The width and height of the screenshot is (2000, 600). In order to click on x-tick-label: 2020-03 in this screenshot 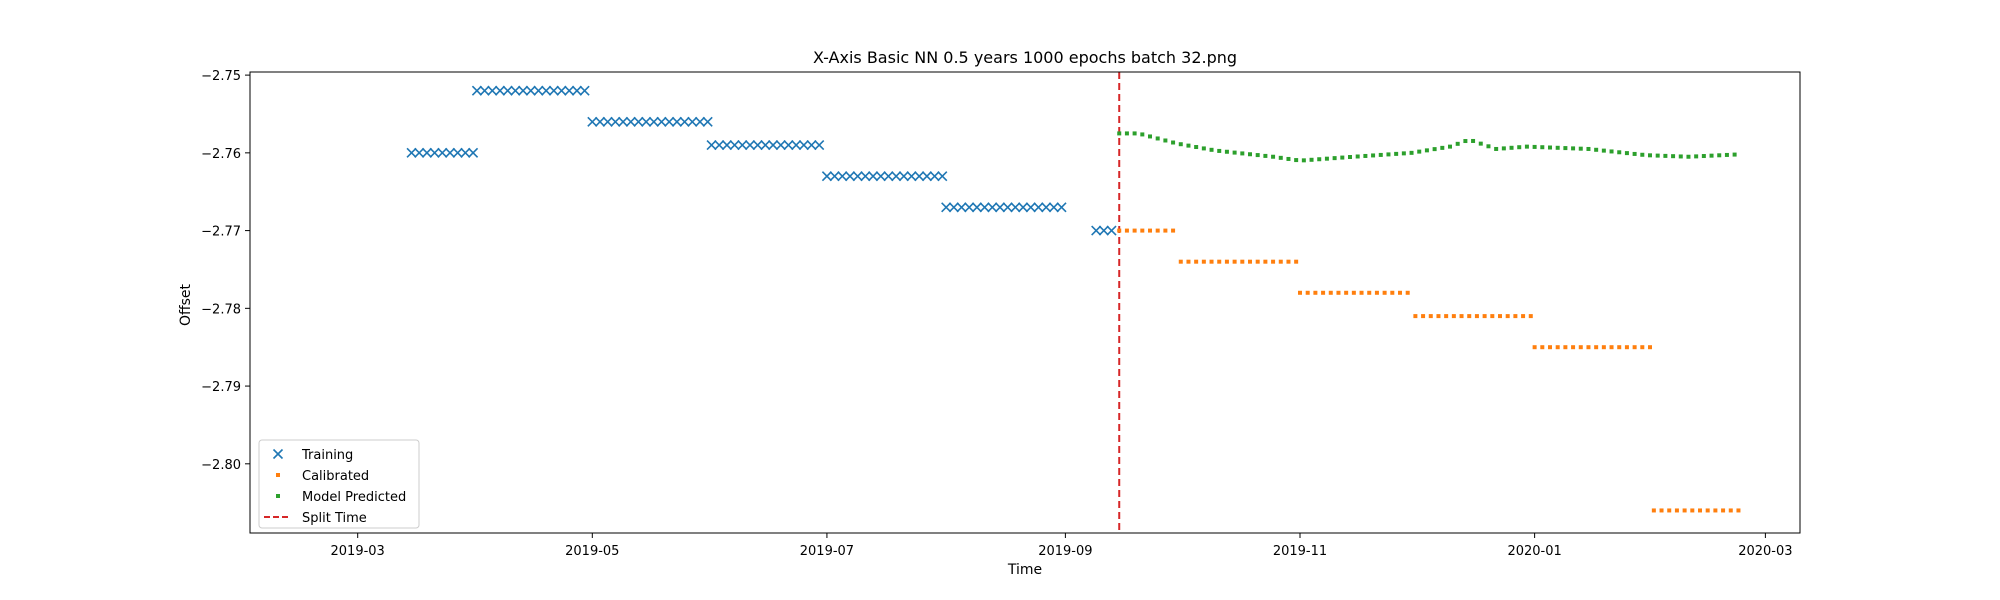, I will do `click(1765, 551)`.